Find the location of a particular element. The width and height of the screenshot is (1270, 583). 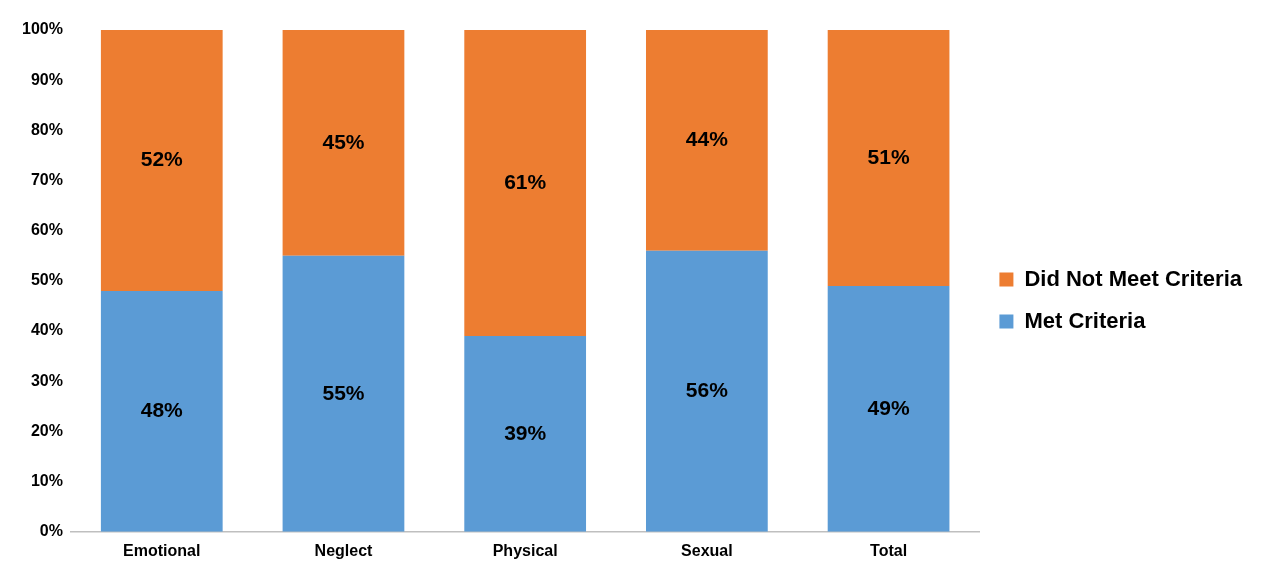

x-tick-label: Physical is located at coordinates (525, 550).